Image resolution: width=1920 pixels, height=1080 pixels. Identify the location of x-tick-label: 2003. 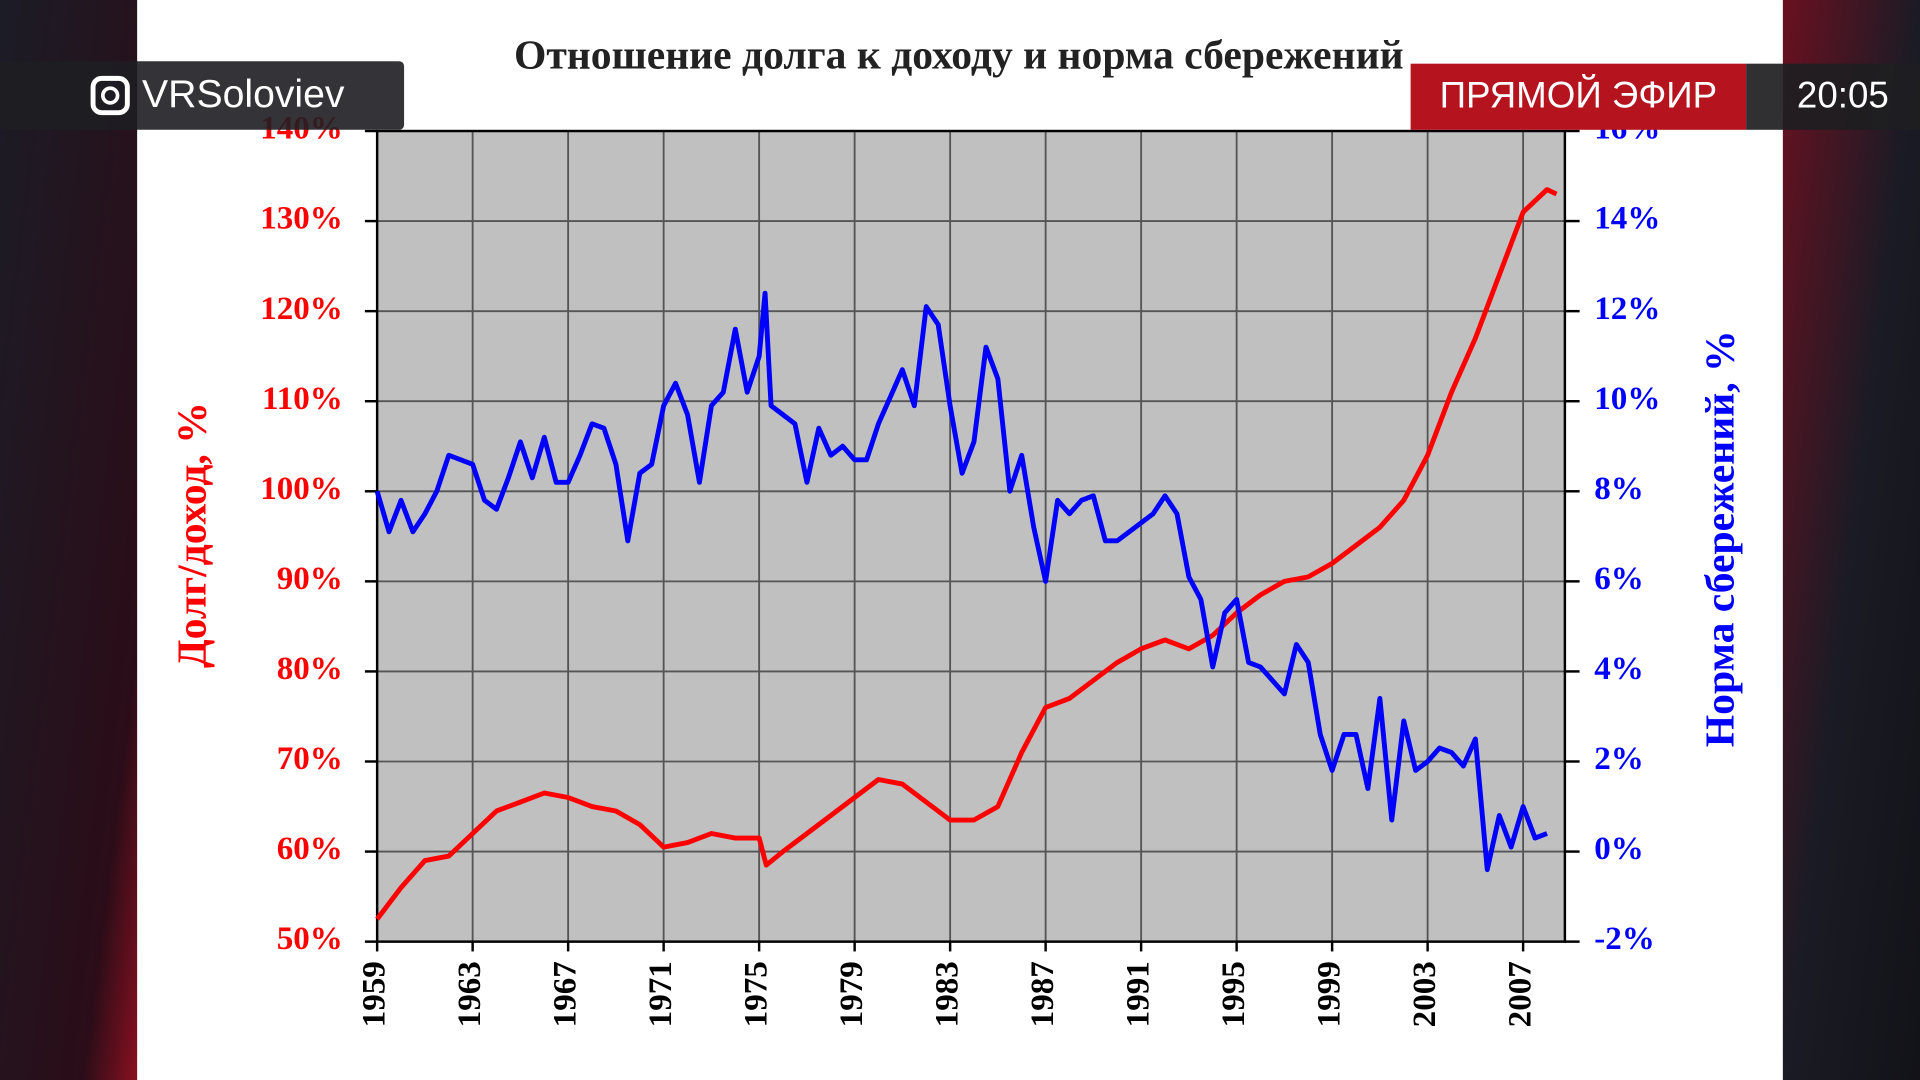
(1425, 994).